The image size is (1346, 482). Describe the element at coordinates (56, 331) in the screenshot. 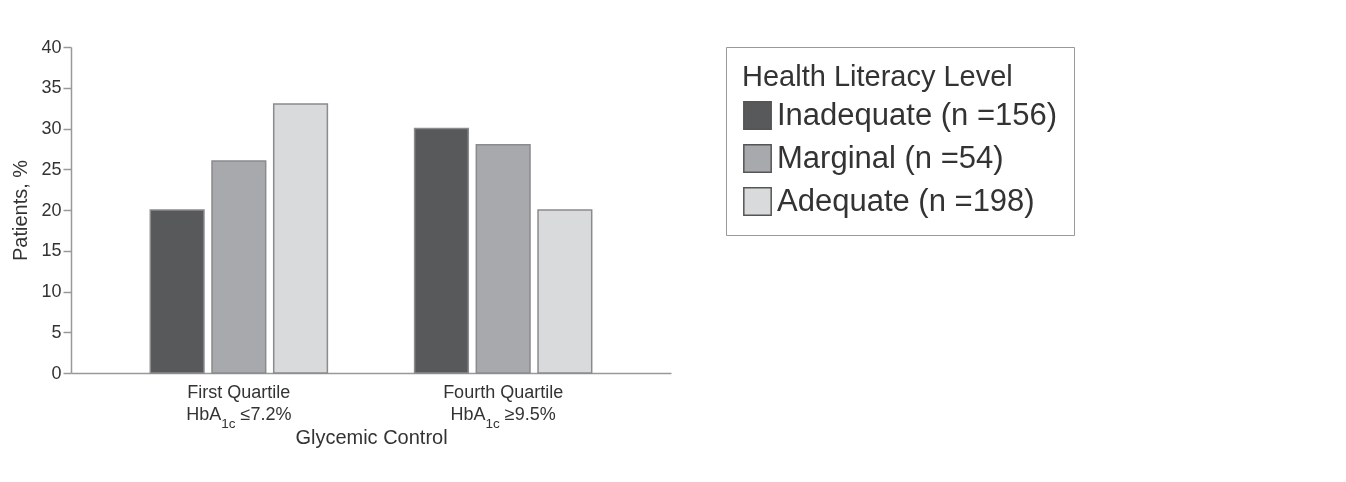

I see `y-tick-label: 5` at that location.